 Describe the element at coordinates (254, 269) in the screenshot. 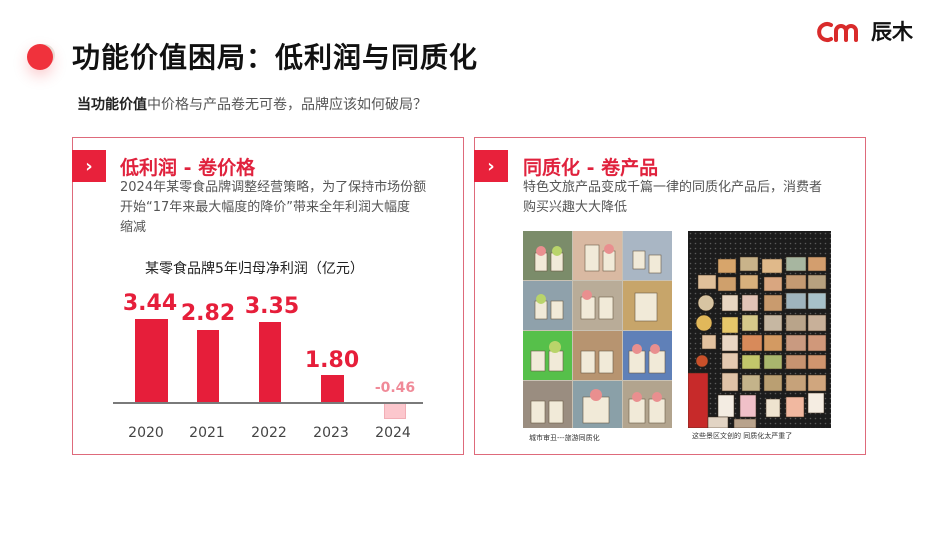

I see `chart-title: 某零食品牌5年归母净利润（亿元）` at that location.